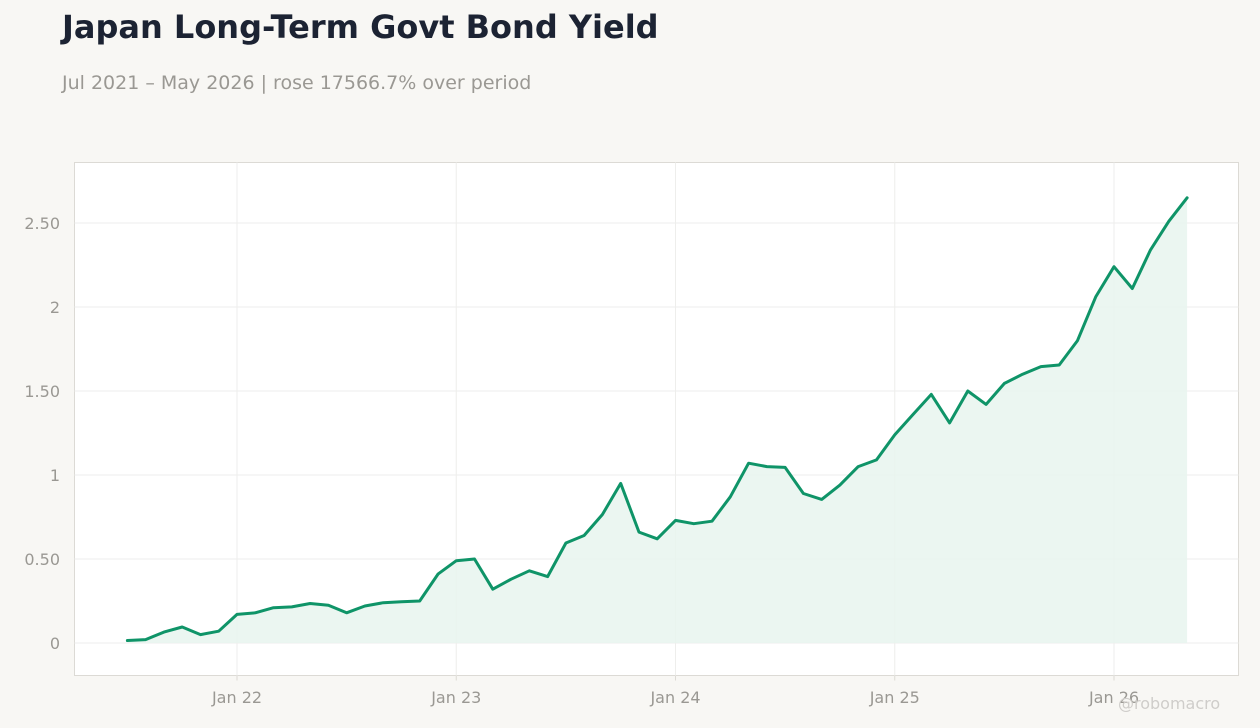 This screenshot has width=1260, height=728. Describe the element at coordinates (360, 27) in the screenshot. I see `chart-title: Japan Long-Term Govt Bond Yield` at that location.